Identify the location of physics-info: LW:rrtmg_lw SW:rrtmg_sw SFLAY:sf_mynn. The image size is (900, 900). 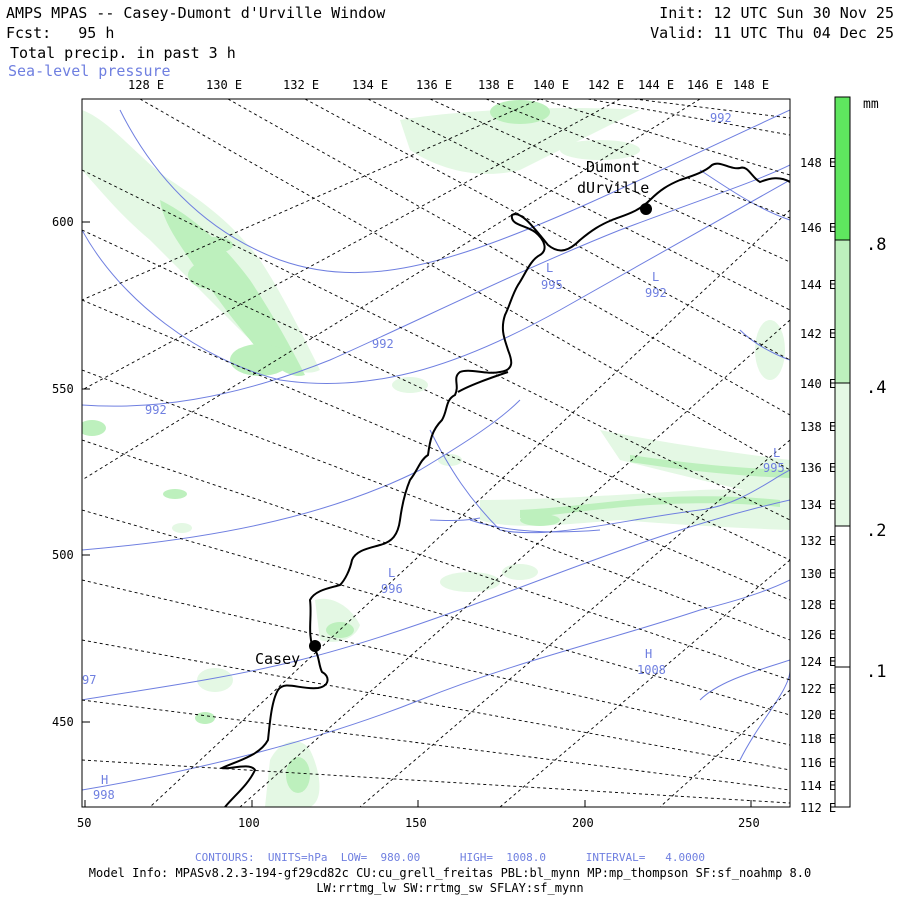
(450, 888).